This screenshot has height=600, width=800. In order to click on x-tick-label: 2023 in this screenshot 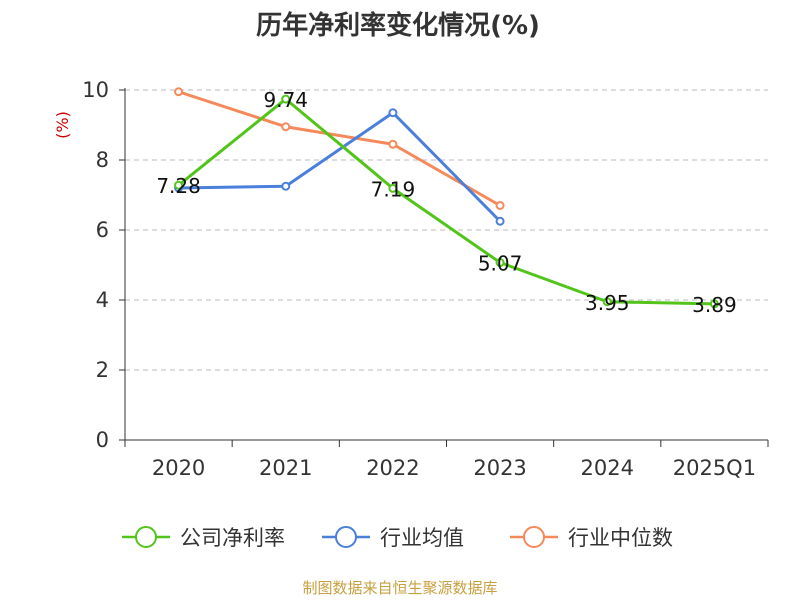, I will do `click(499, 468)`.